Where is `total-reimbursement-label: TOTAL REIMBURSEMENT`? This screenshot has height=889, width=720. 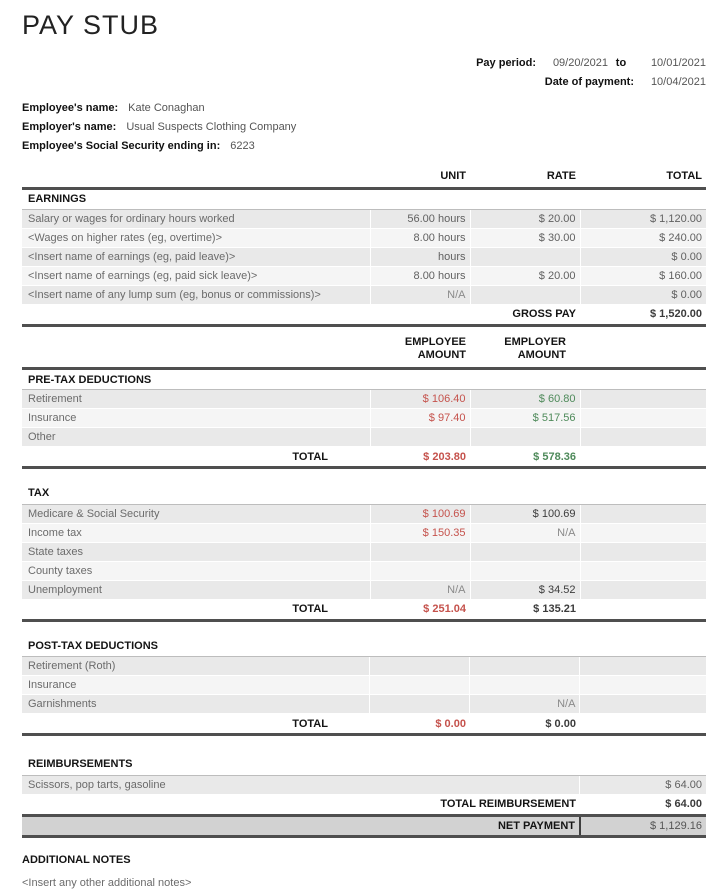
total-reimbursement-label: TOTAL REIMBURSEMENT is located at coordinates (301, 804).